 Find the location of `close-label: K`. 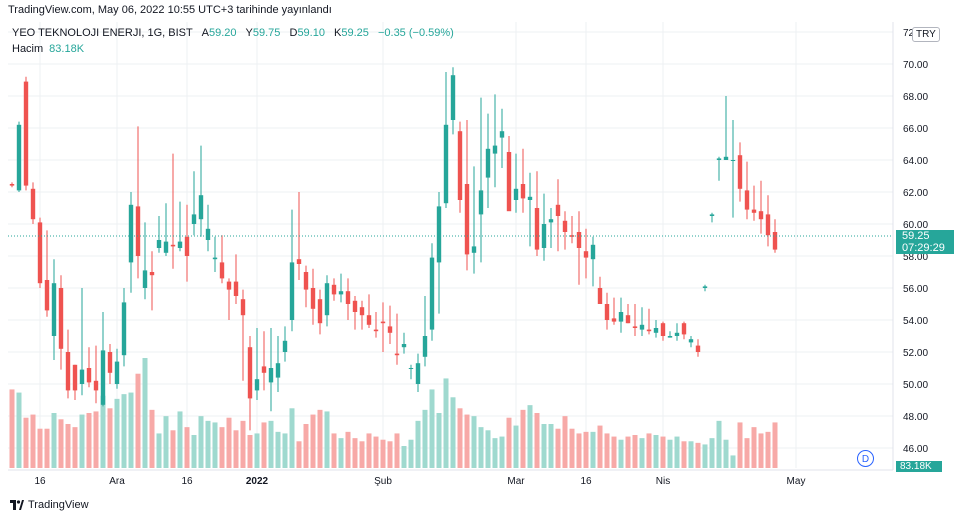

close-label: K is located at coordinates (338, 33).